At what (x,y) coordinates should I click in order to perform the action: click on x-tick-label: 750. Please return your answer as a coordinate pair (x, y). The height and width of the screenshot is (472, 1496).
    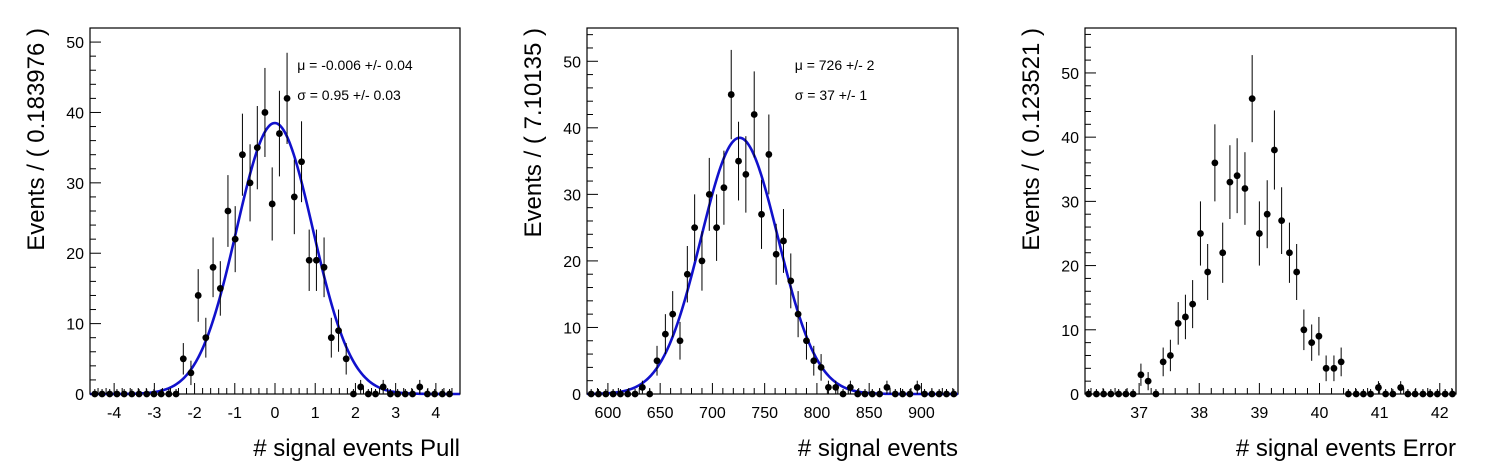
    Looking at the image, I should click on (764, 413).